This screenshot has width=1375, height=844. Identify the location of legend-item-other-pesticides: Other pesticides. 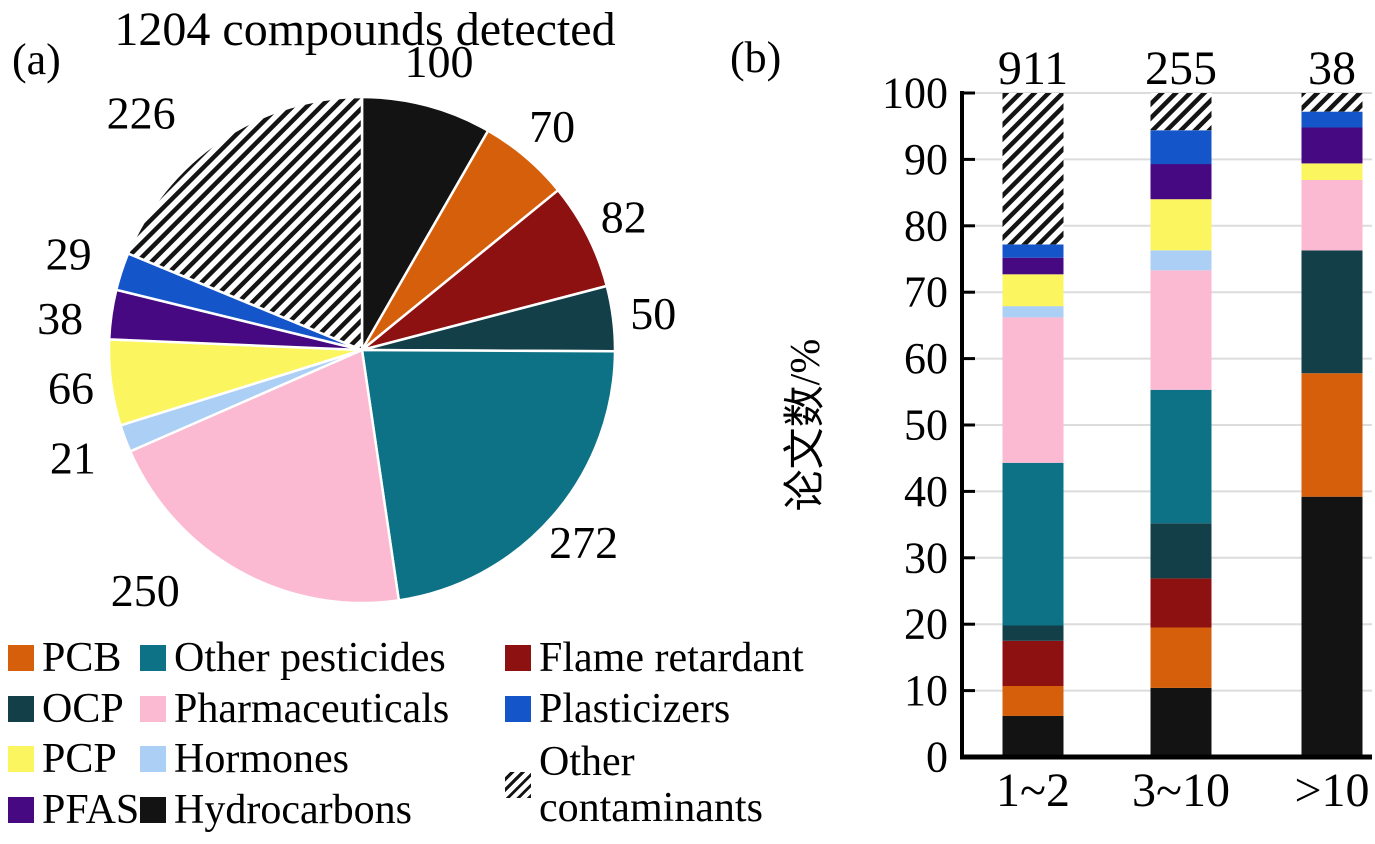
(294, 658).